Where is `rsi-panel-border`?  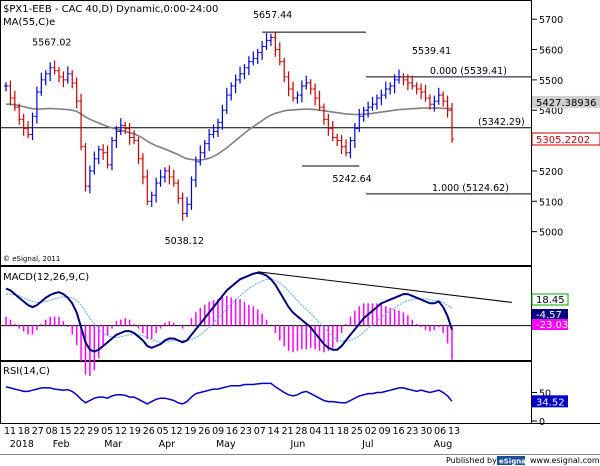
rsi-panel-border is located at coordinates (266, 392).